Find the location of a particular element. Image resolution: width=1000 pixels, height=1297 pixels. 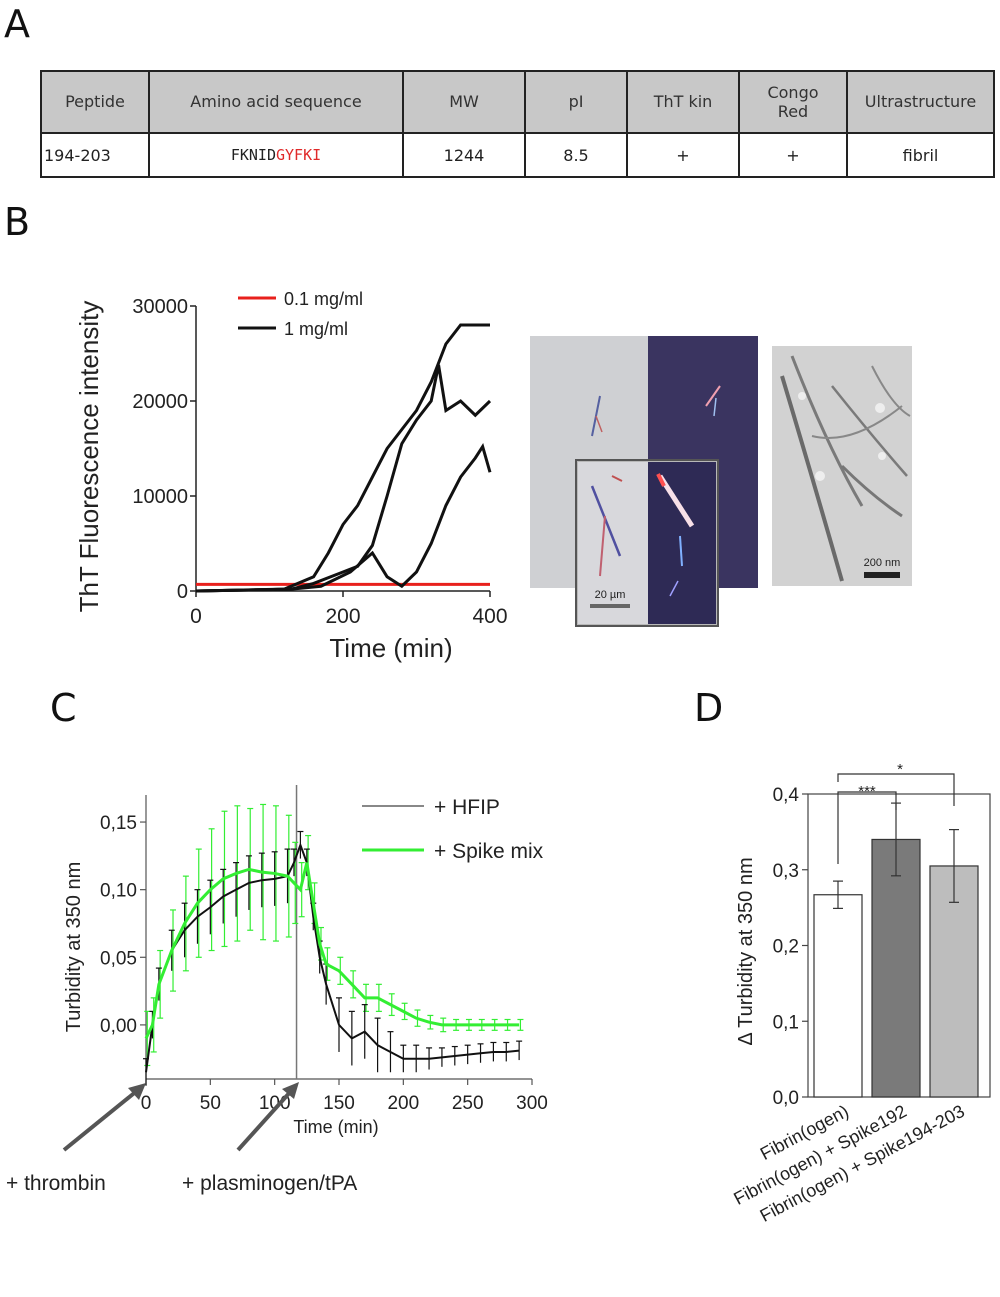

col-header: Ultrastructure is located at coordinates (920, 102).